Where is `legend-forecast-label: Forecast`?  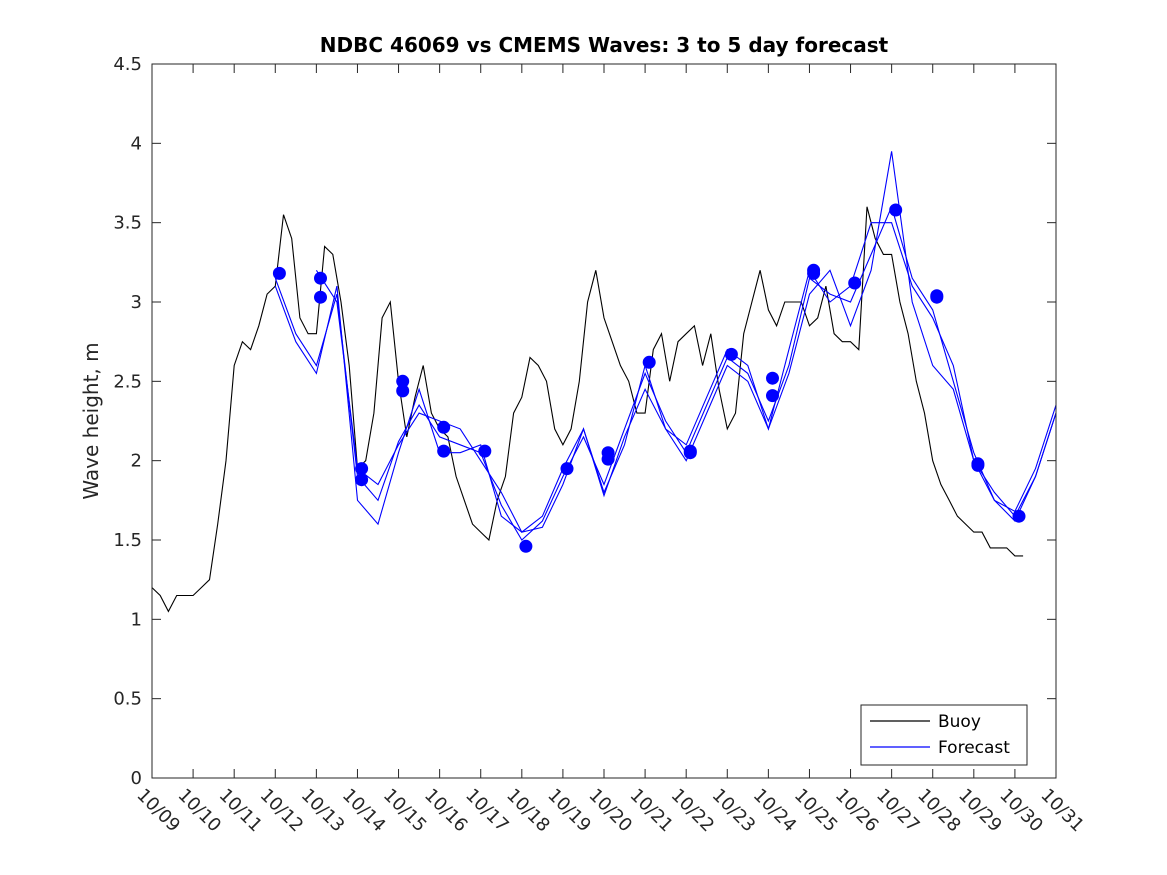 legend-forecast-label: Forecast is located at coordinates (974, 748).